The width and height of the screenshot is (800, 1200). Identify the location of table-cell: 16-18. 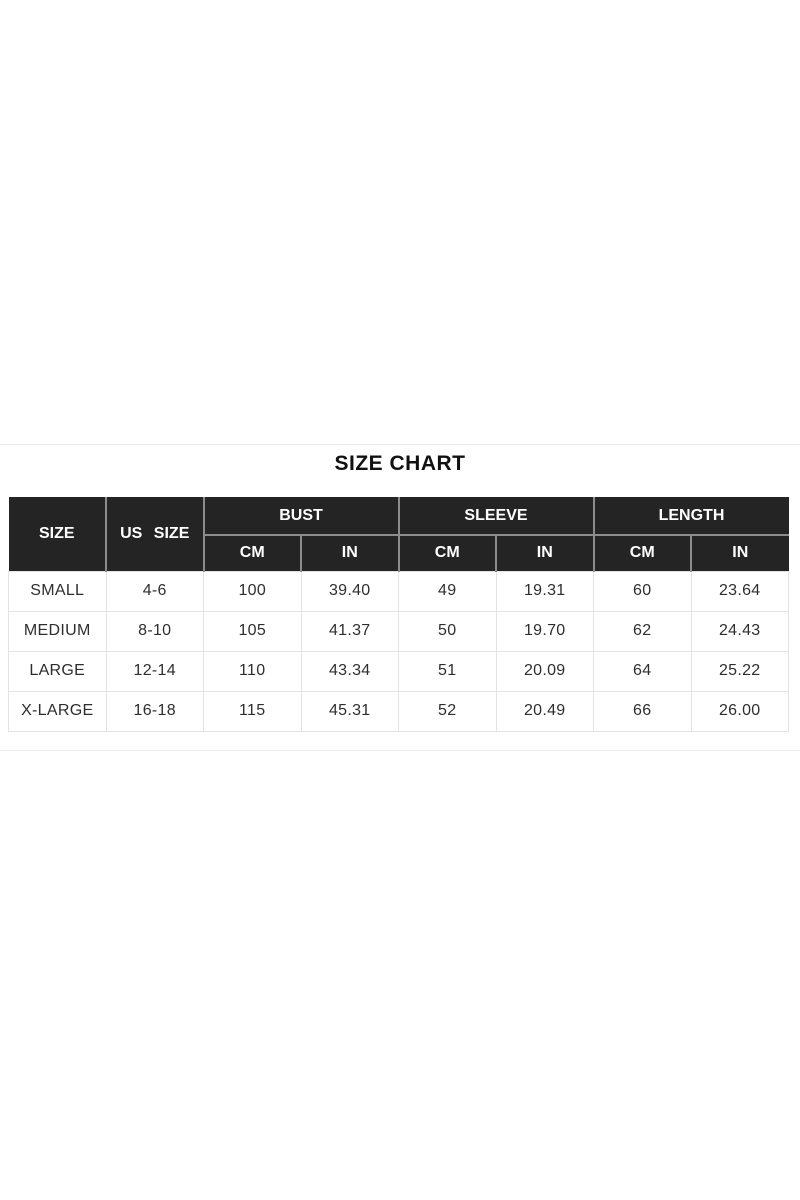
(154, 711).